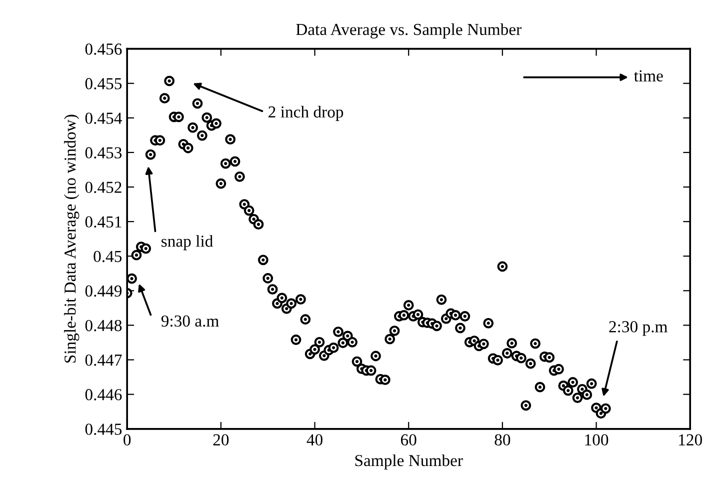  Describe the element at coordinates (314, 440) in the screenshot. I see `x-tick-label: 40` at that location.